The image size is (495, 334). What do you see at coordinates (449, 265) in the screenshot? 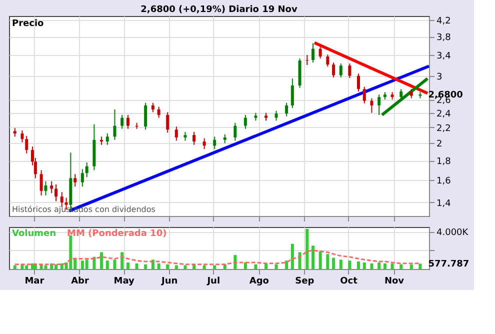
I see `annotation: 577.787` at bounding box center [449, 265].